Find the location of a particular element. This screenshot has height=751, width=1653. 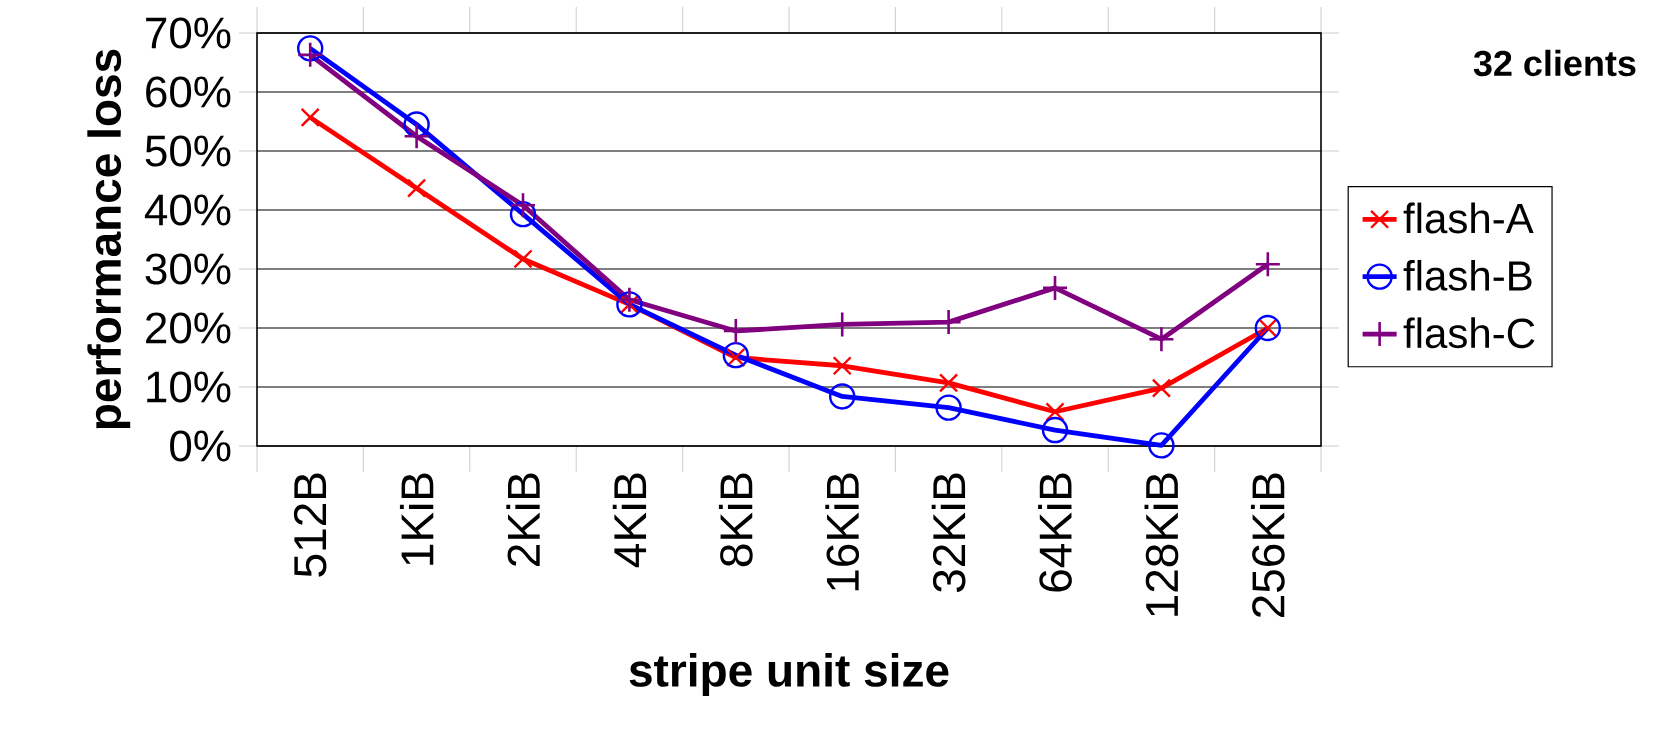

x-tick-label: 1KiB is located at coordinates (416, 519).